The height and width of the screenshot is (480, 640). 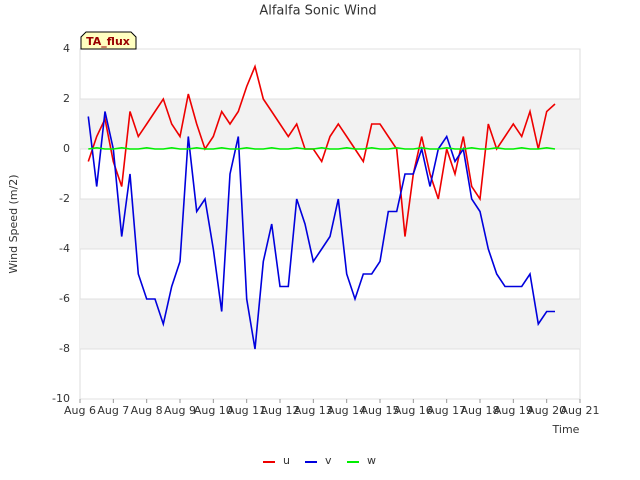 What do you see at coordinates (566, 429) in the screenshot?
I see `x-axis-label: Time` at bounding box center [566, 429].